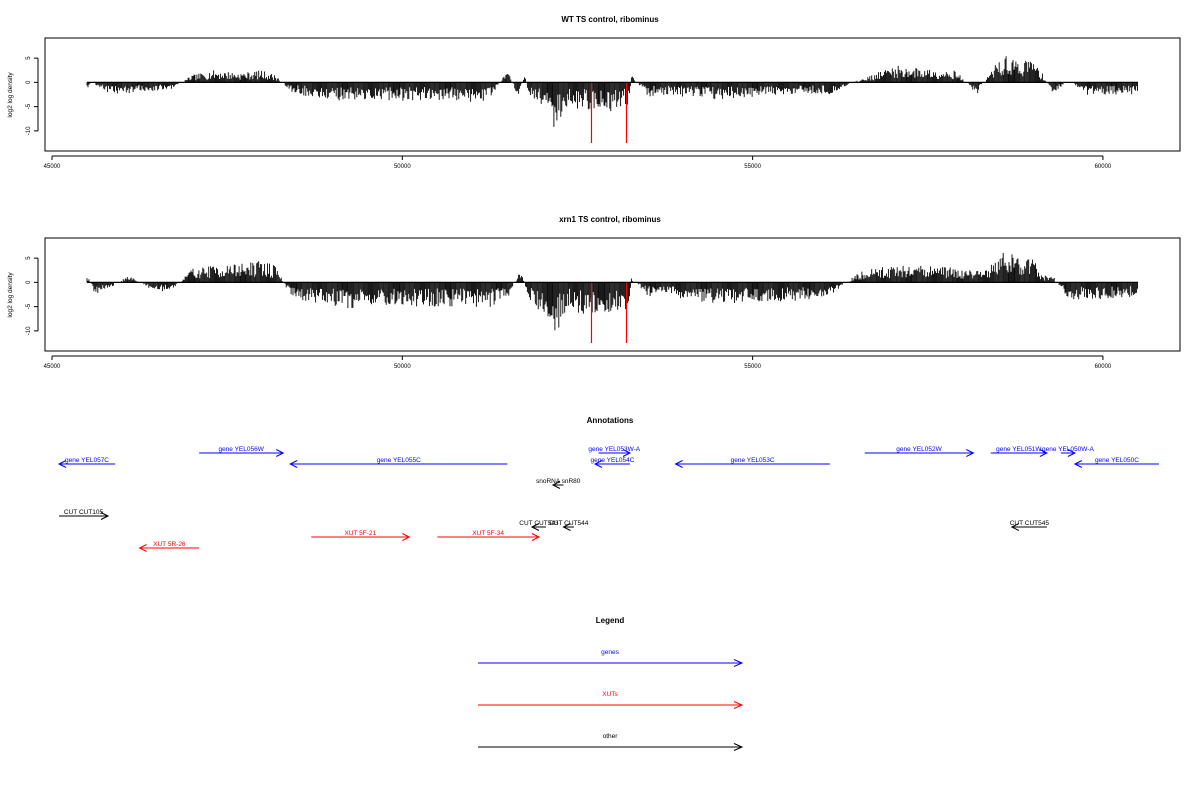 This screenshot has height=800, width=1200. I want to click on legend-entry: XUTs, so click(611, 700).